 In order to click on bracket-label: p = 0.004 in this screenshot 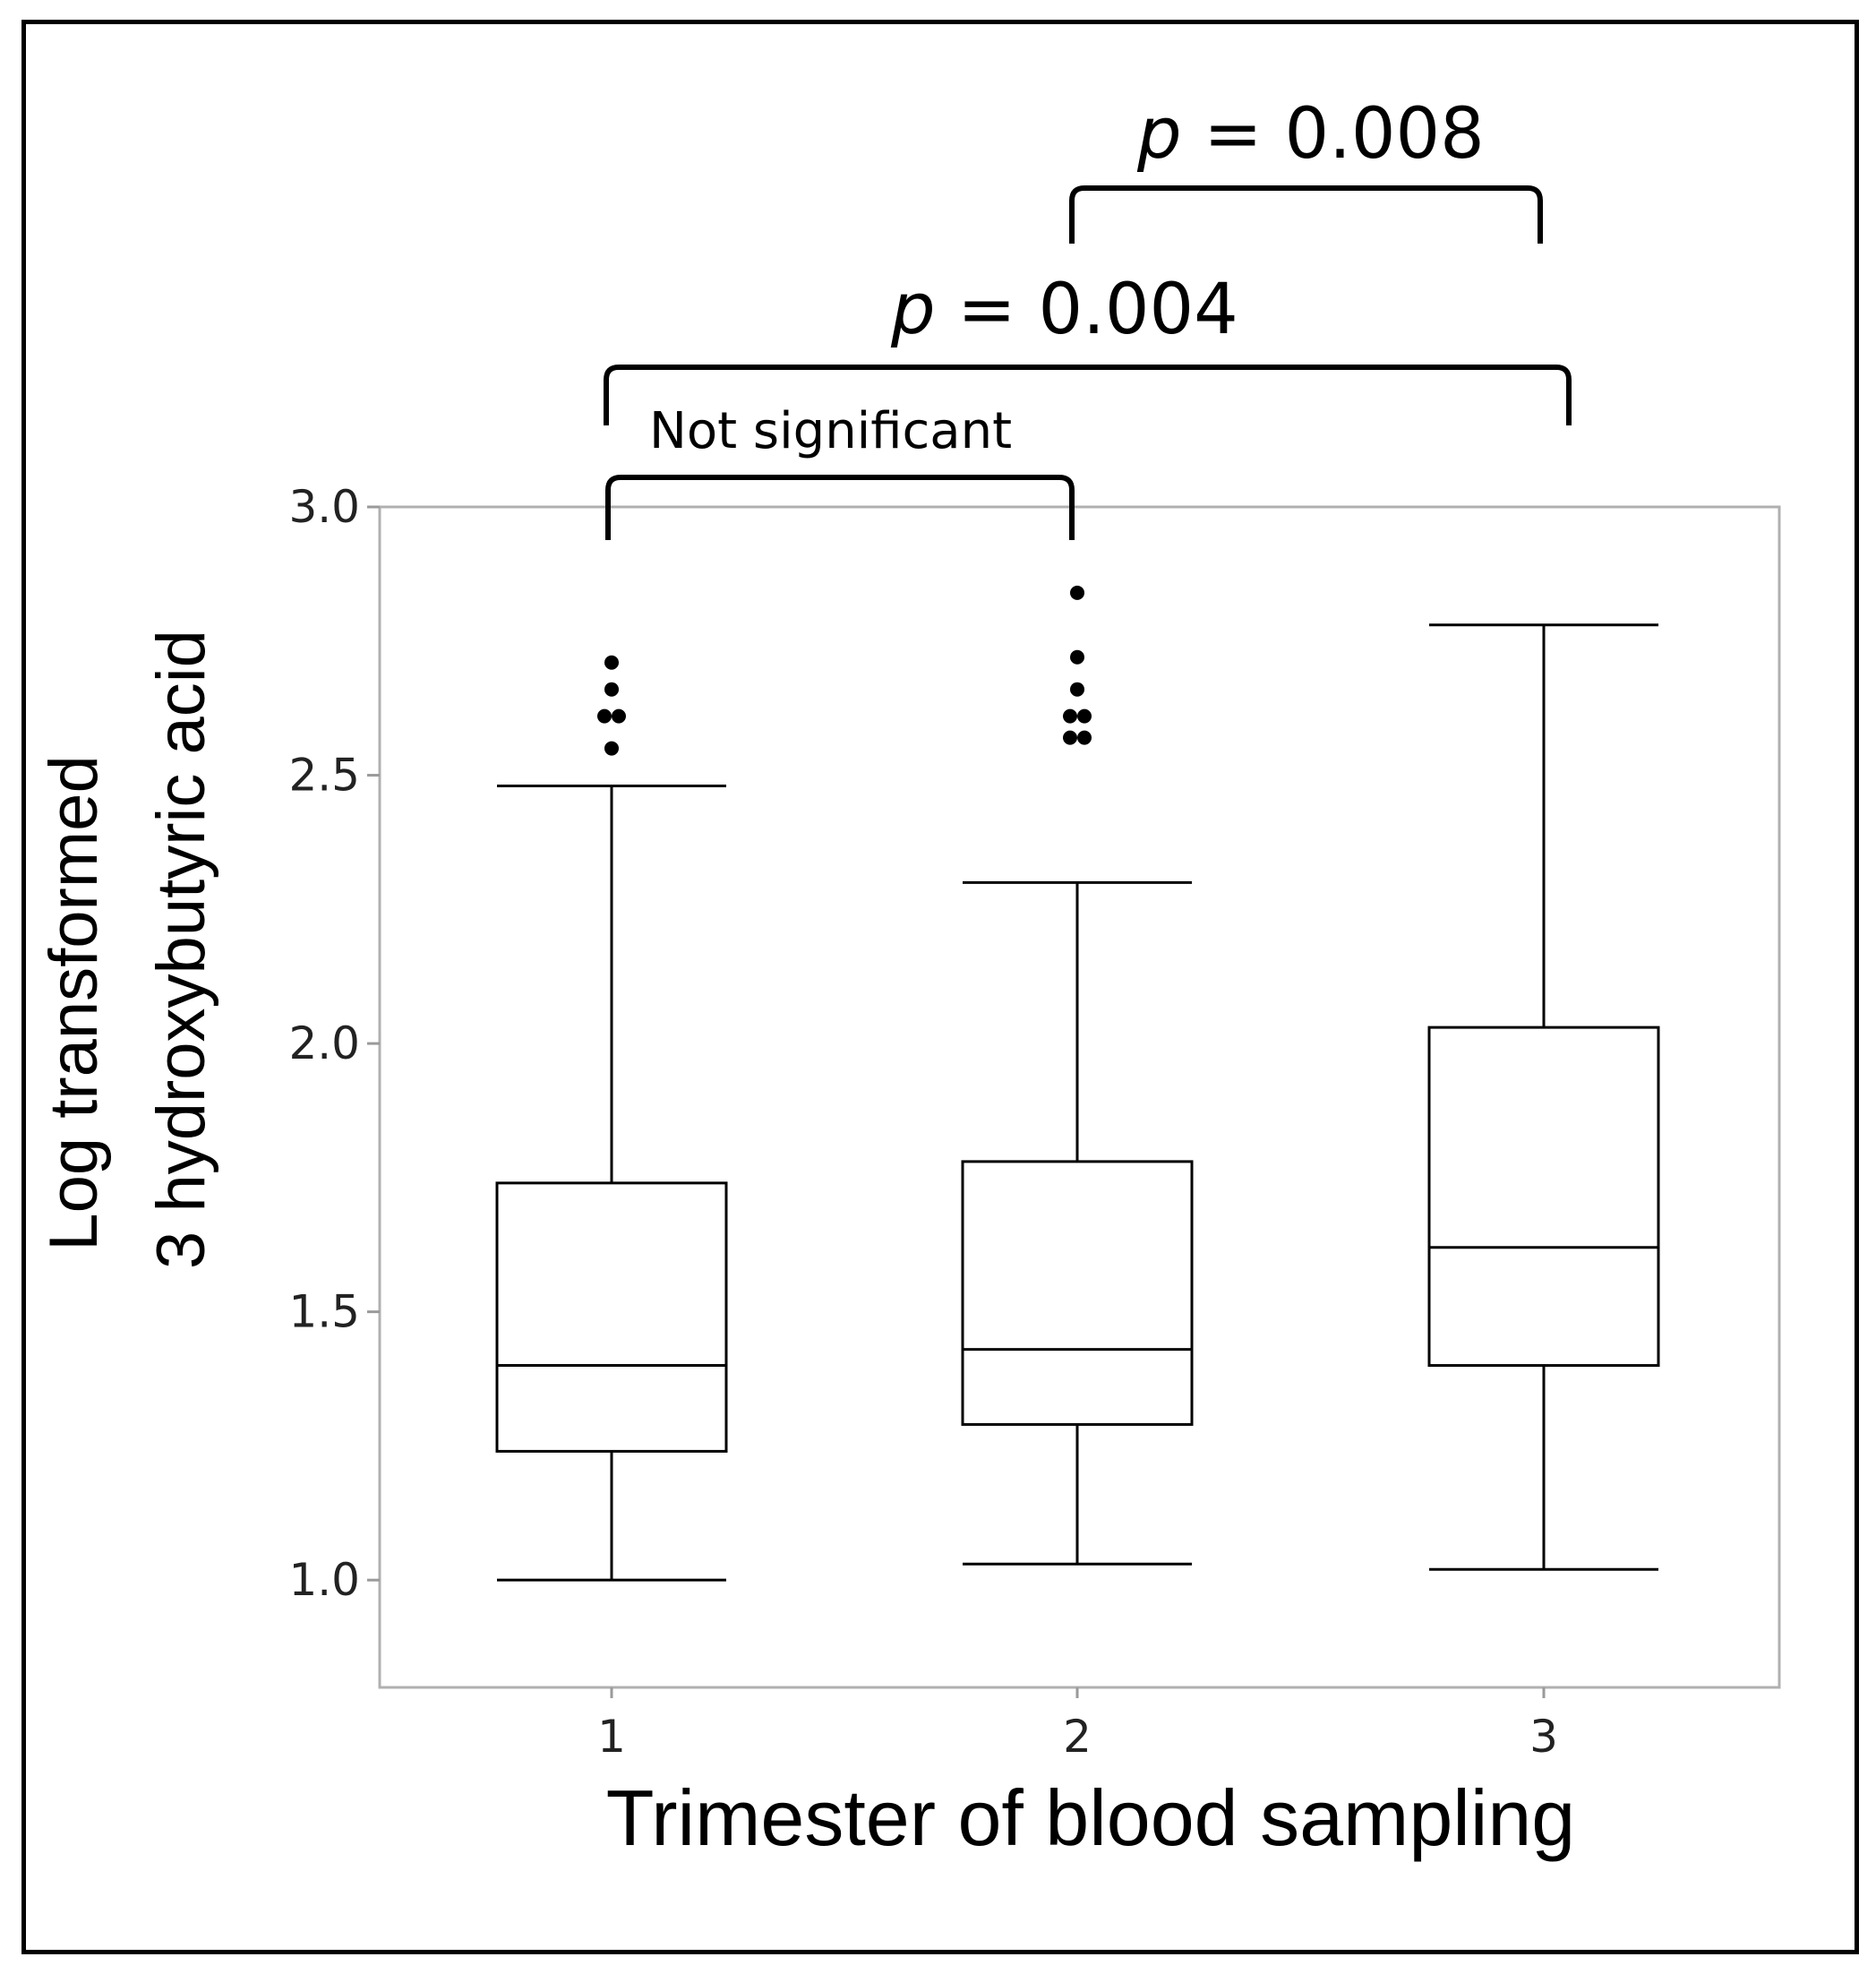, I will do `click(1064, 310)`.